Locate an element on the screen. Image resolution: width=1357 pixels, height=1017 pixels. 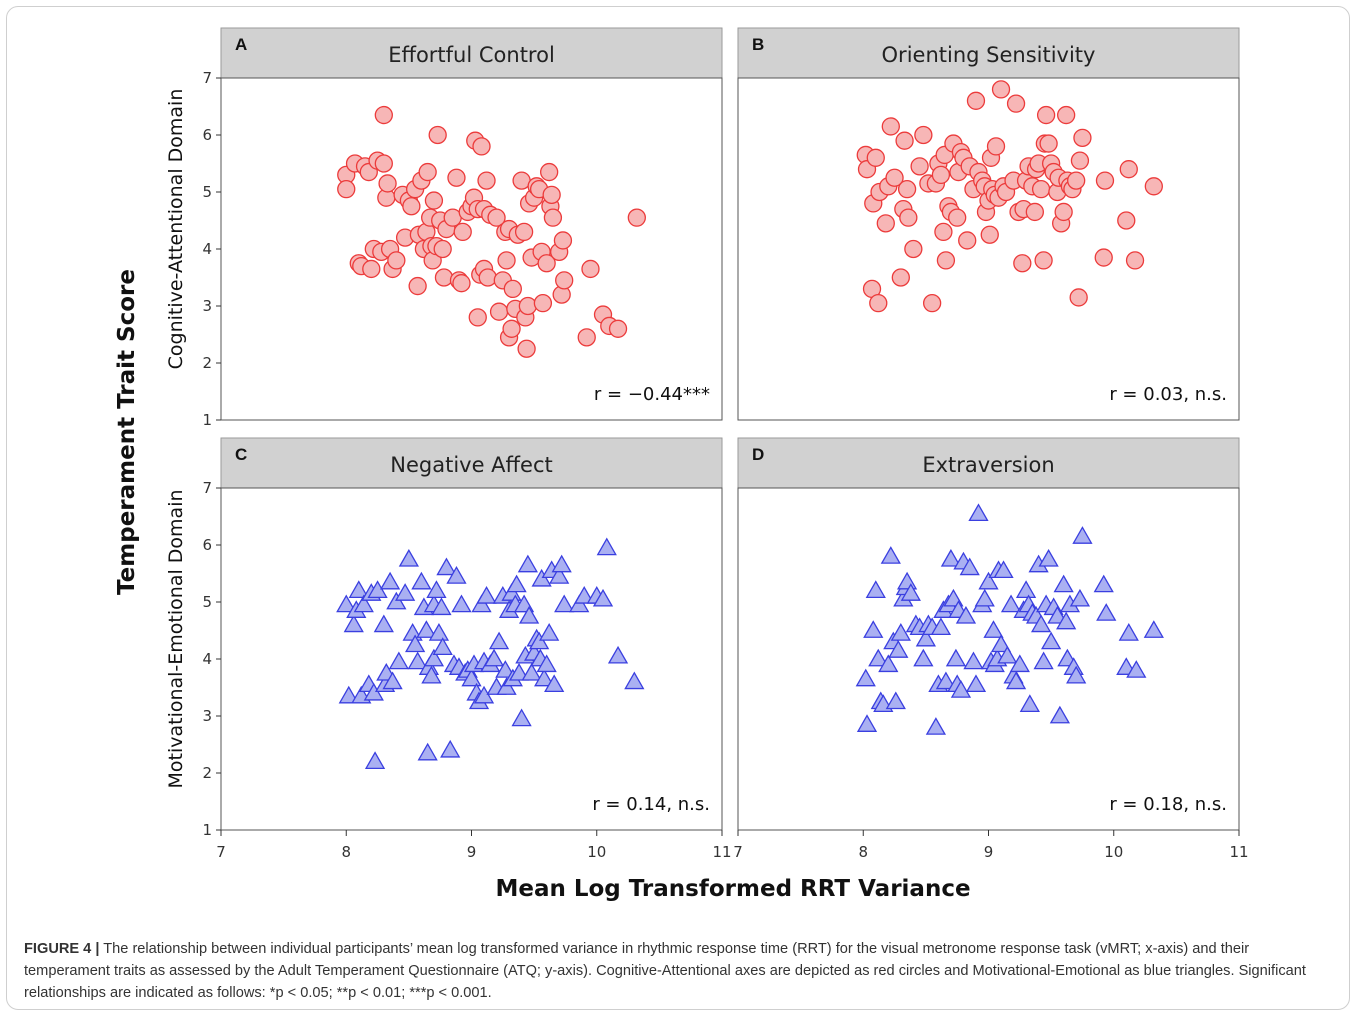
y-tick-label: 3 is located at coordinates (207, 716).